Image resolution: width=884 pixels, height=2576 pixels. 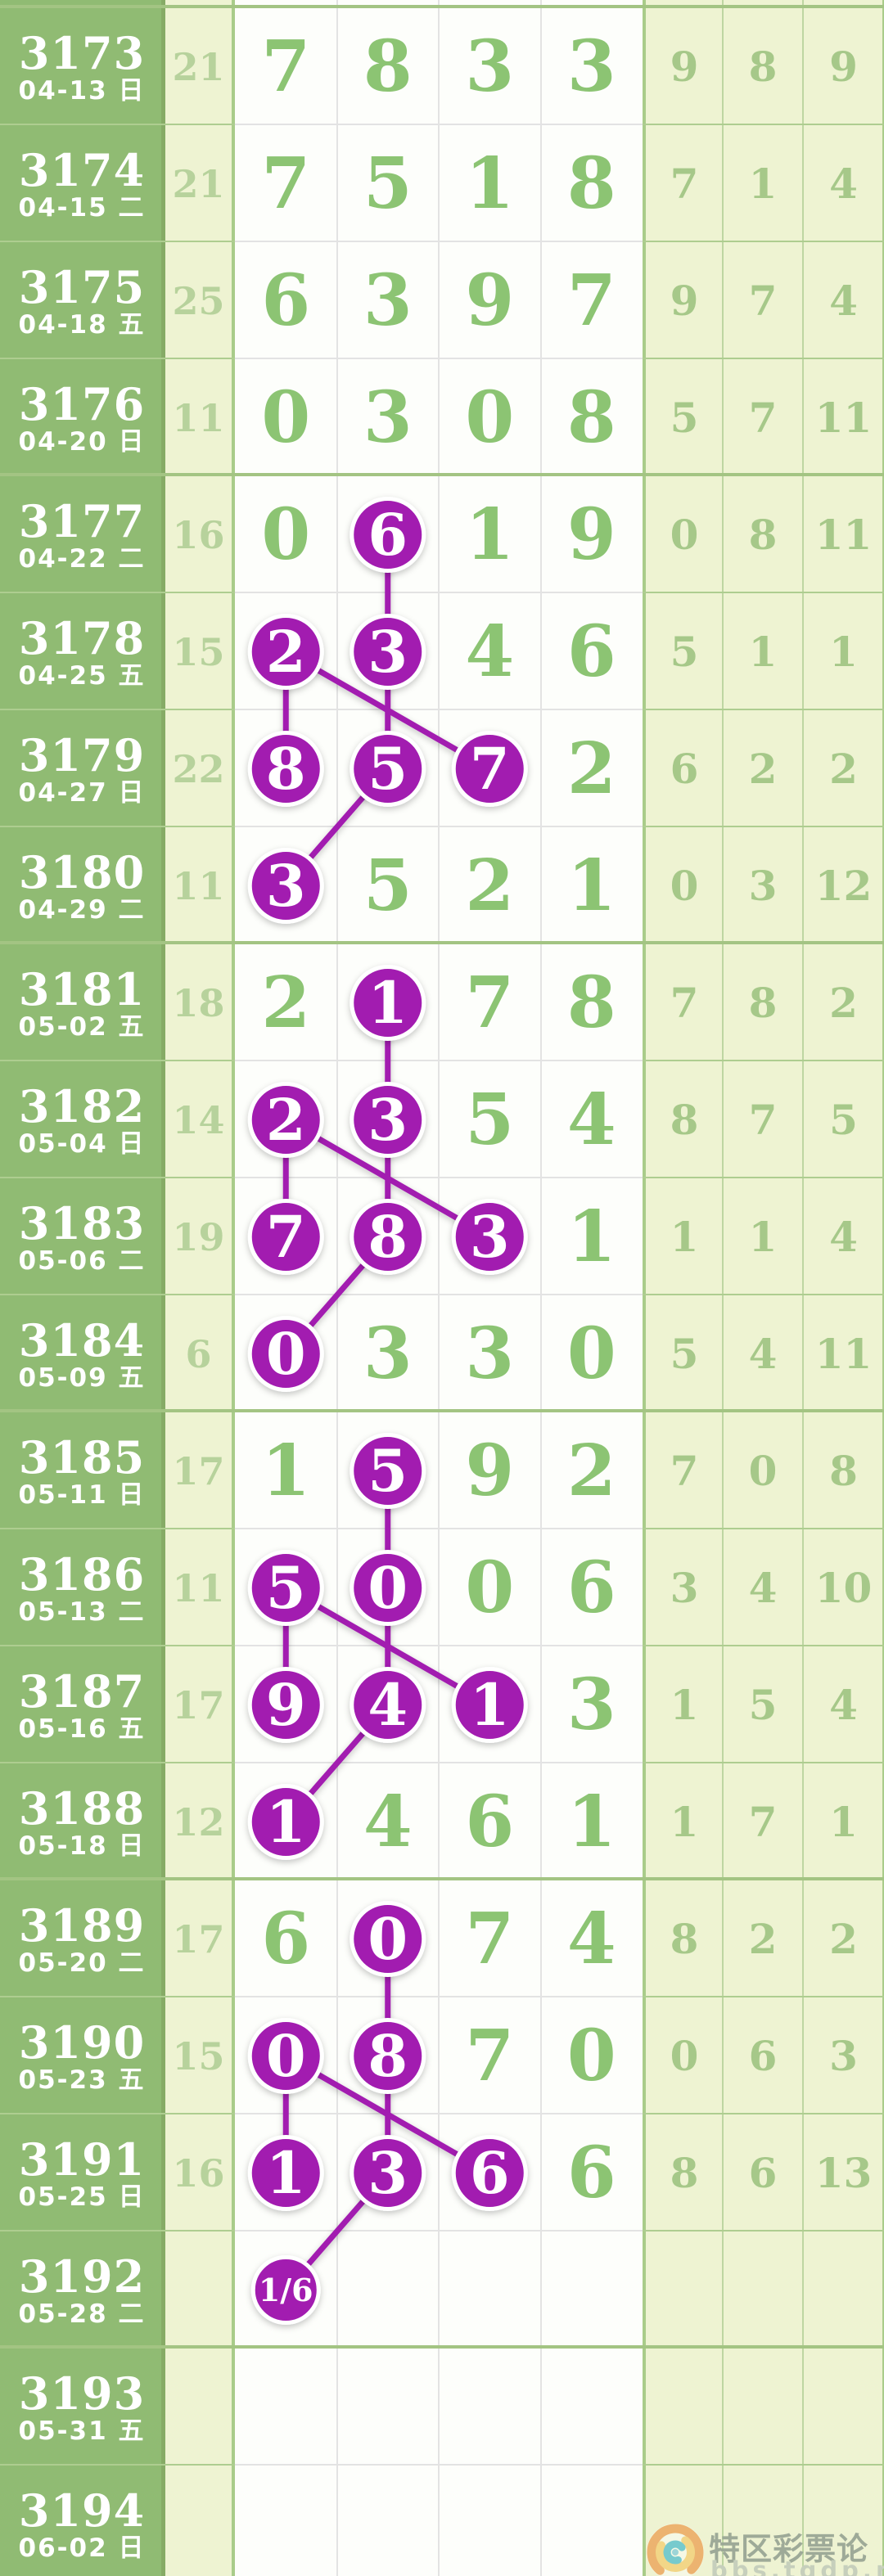 What do you see at coordinates (723, 1288) in the screenshot?
I see `extra-separator` at bounding box center [723, 1288].